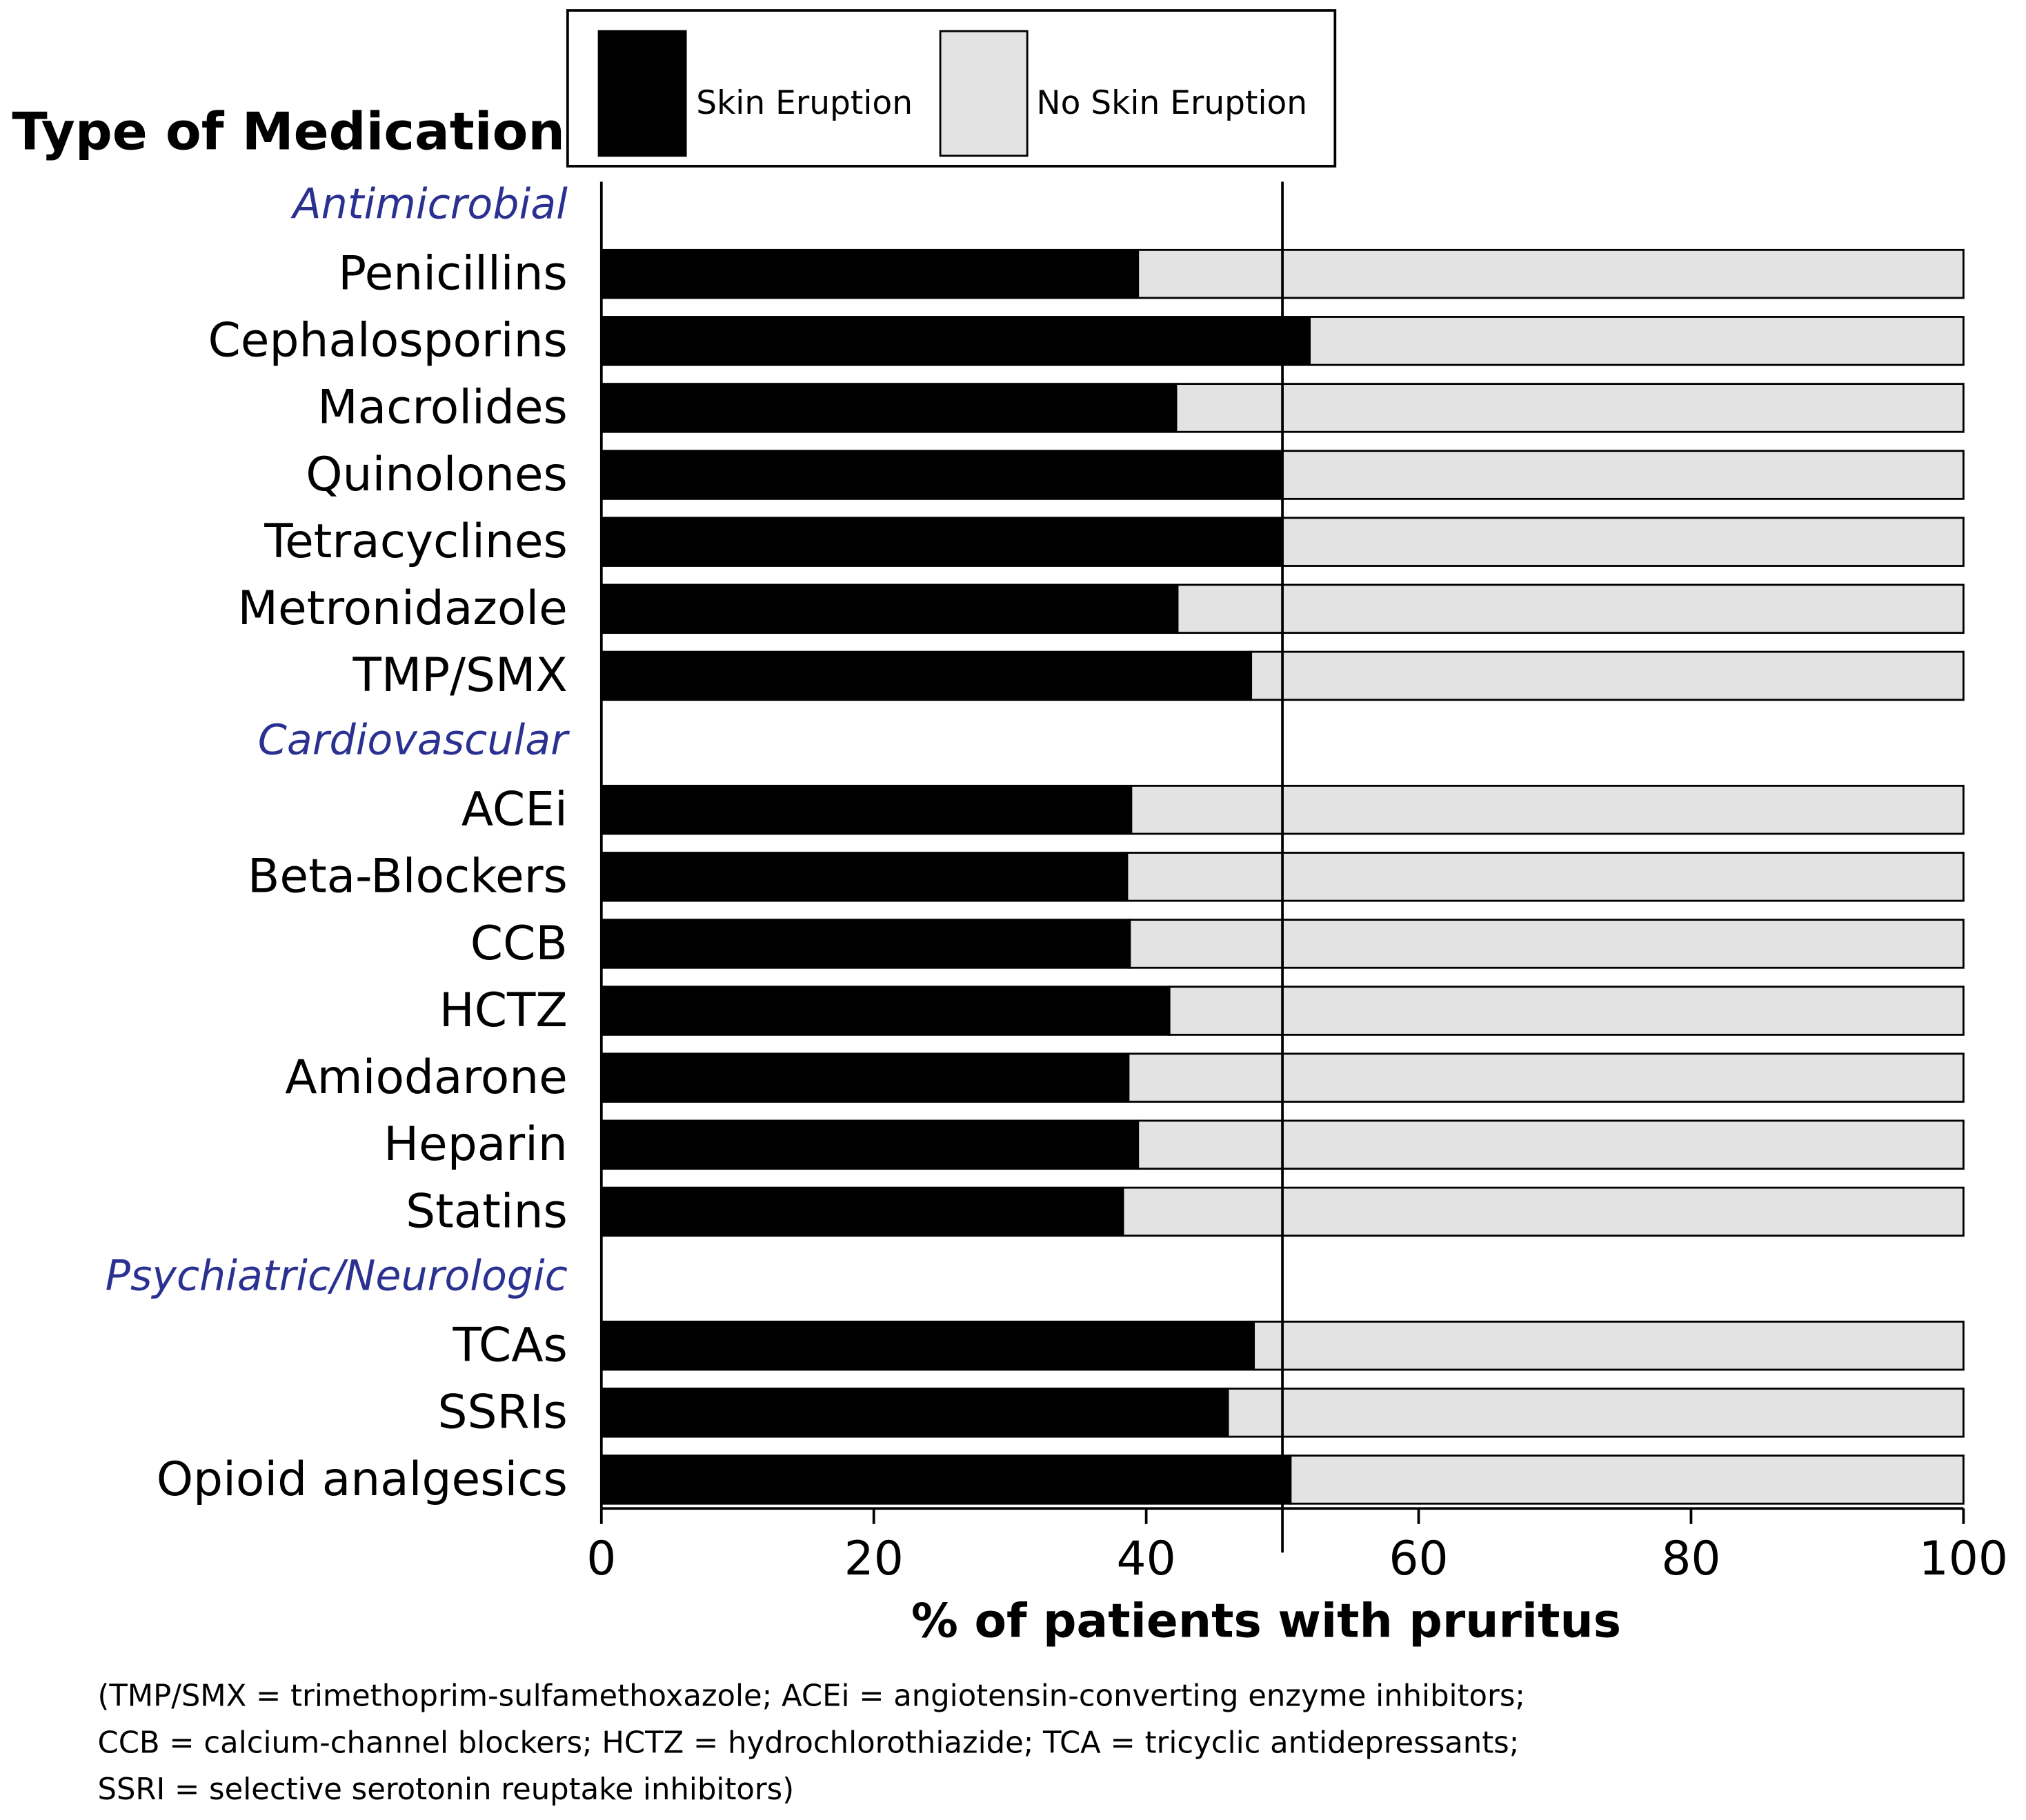  What do you see at coordinates (509, 1345) in the screenshot?
I see `y-tick-label: TCAs` at bounding box center [509, 1345].